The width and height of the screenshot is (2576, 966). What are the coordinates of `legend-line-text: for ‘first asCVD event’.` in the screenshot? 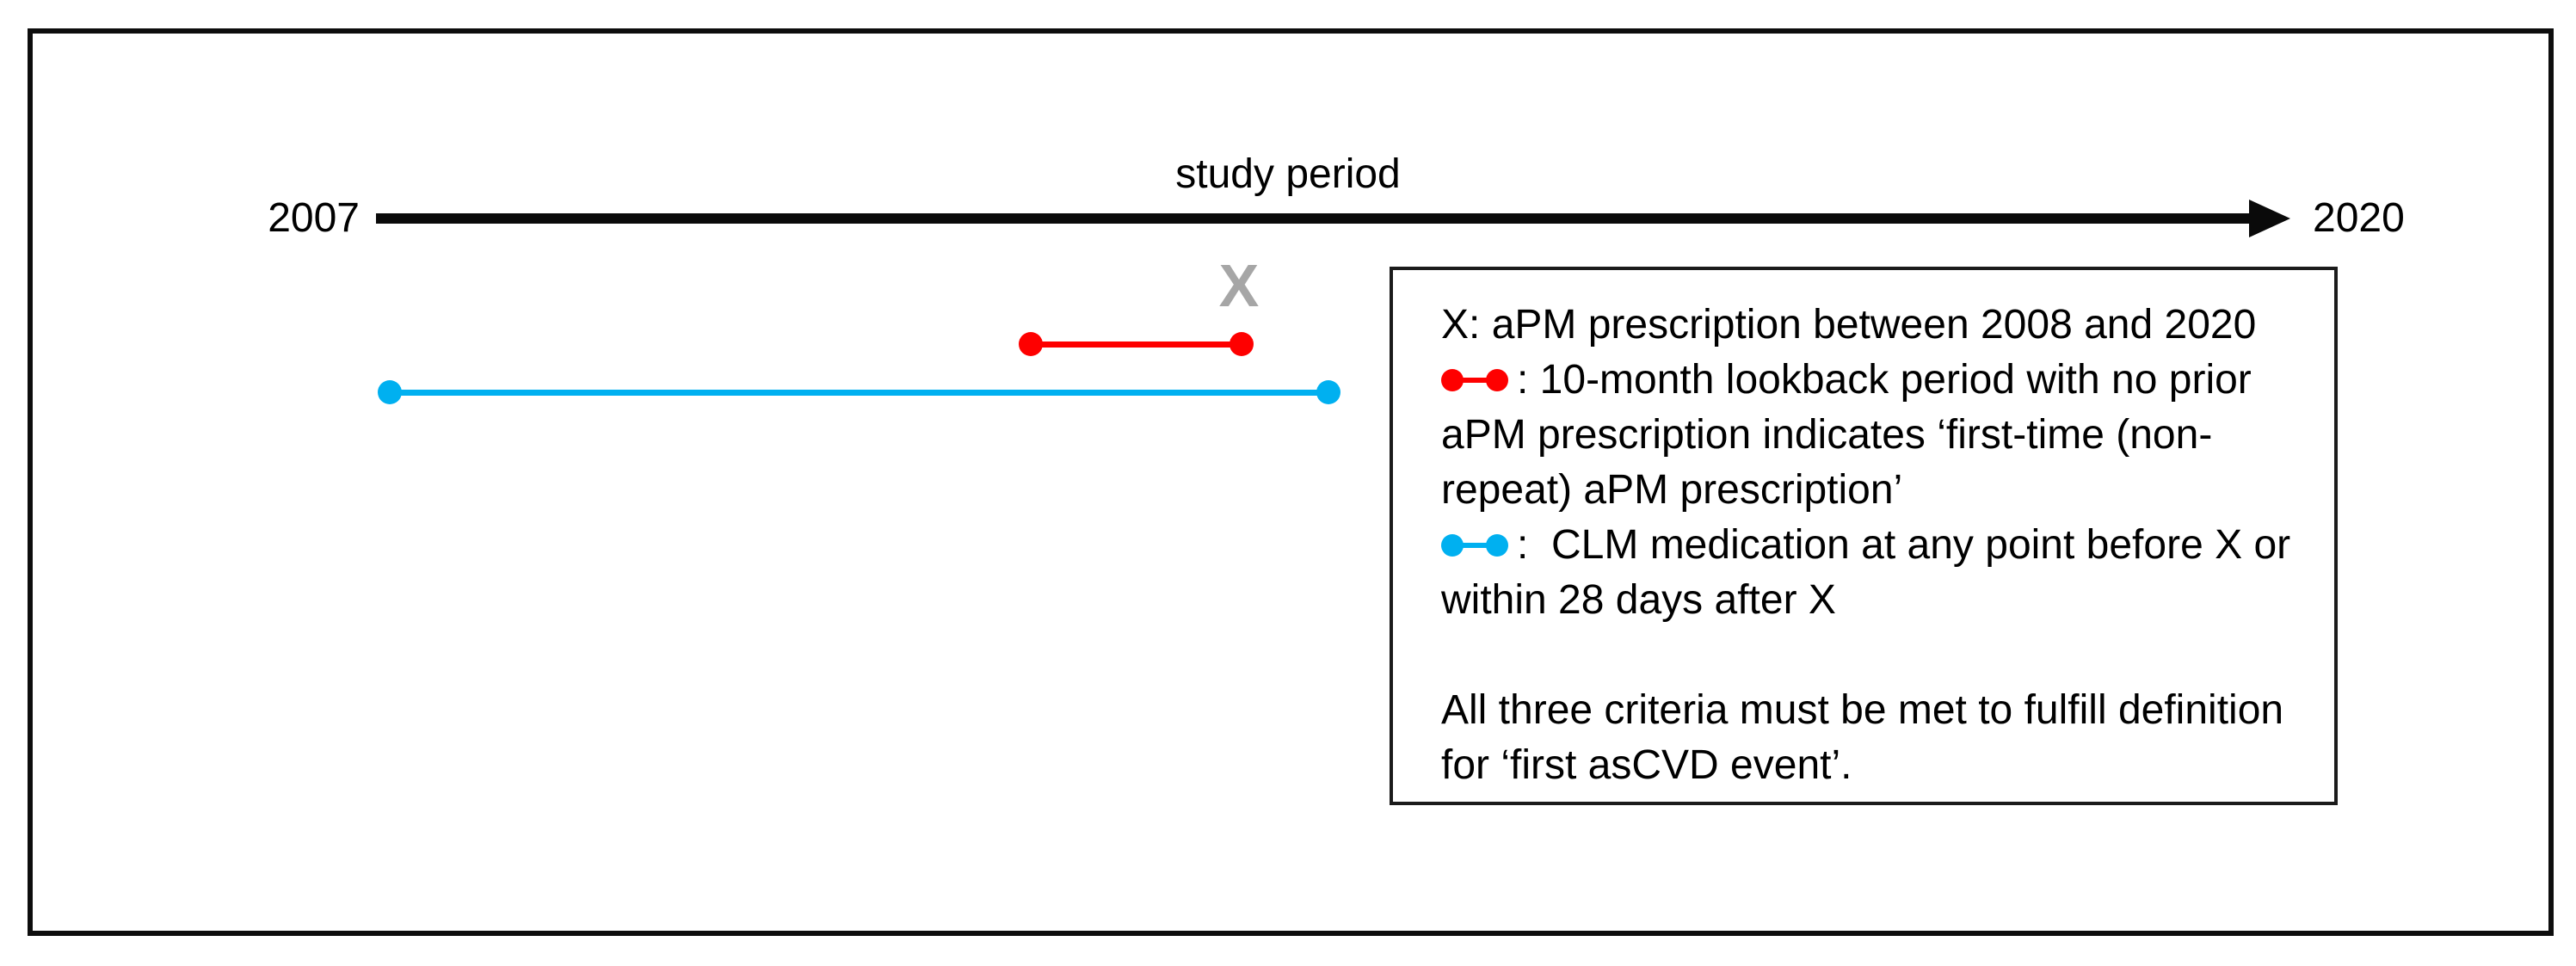 It's located at (1647, 765).